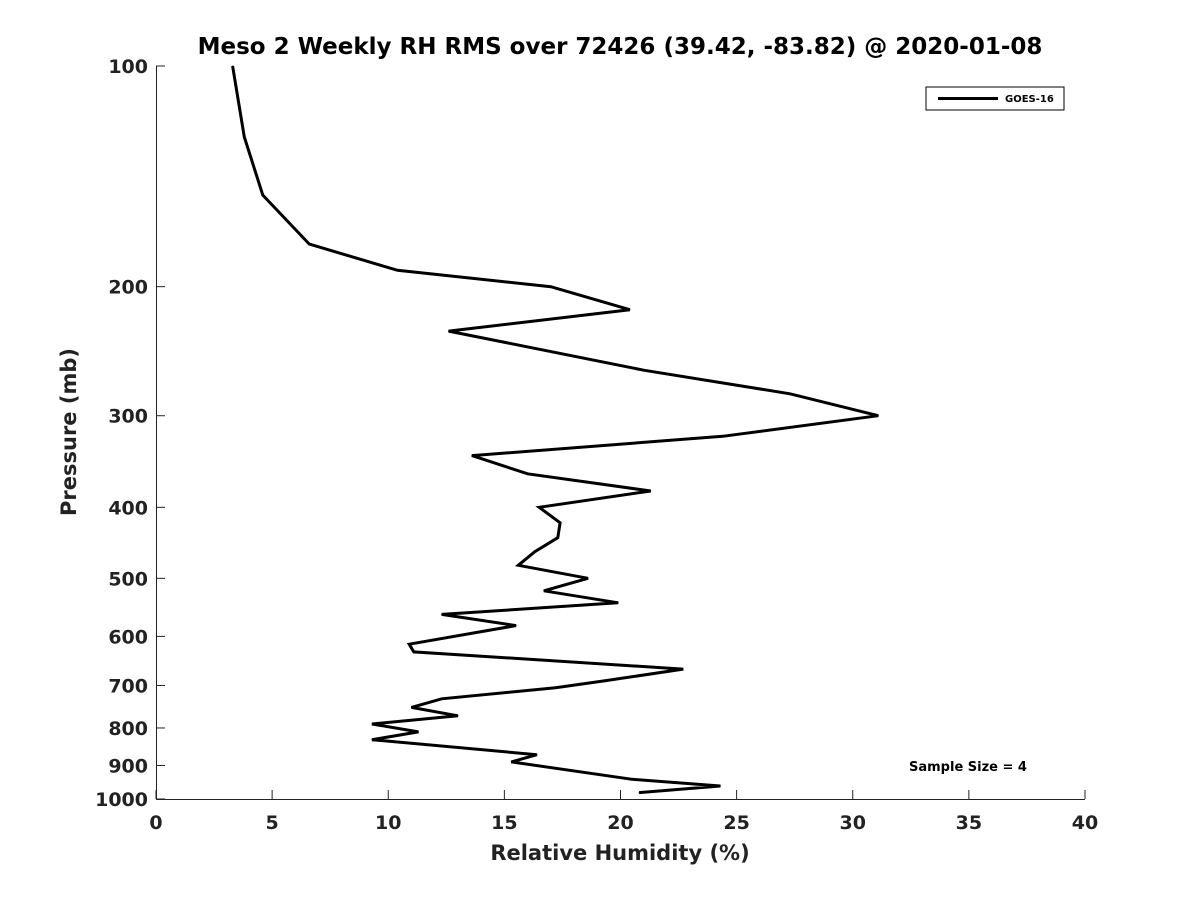 The height and width of the screenshot is (900, 1200). What do you see at coordinates (128, 67) in the screenshot?
I see `y-tick-label: 100` at bounding box center [128, 67].